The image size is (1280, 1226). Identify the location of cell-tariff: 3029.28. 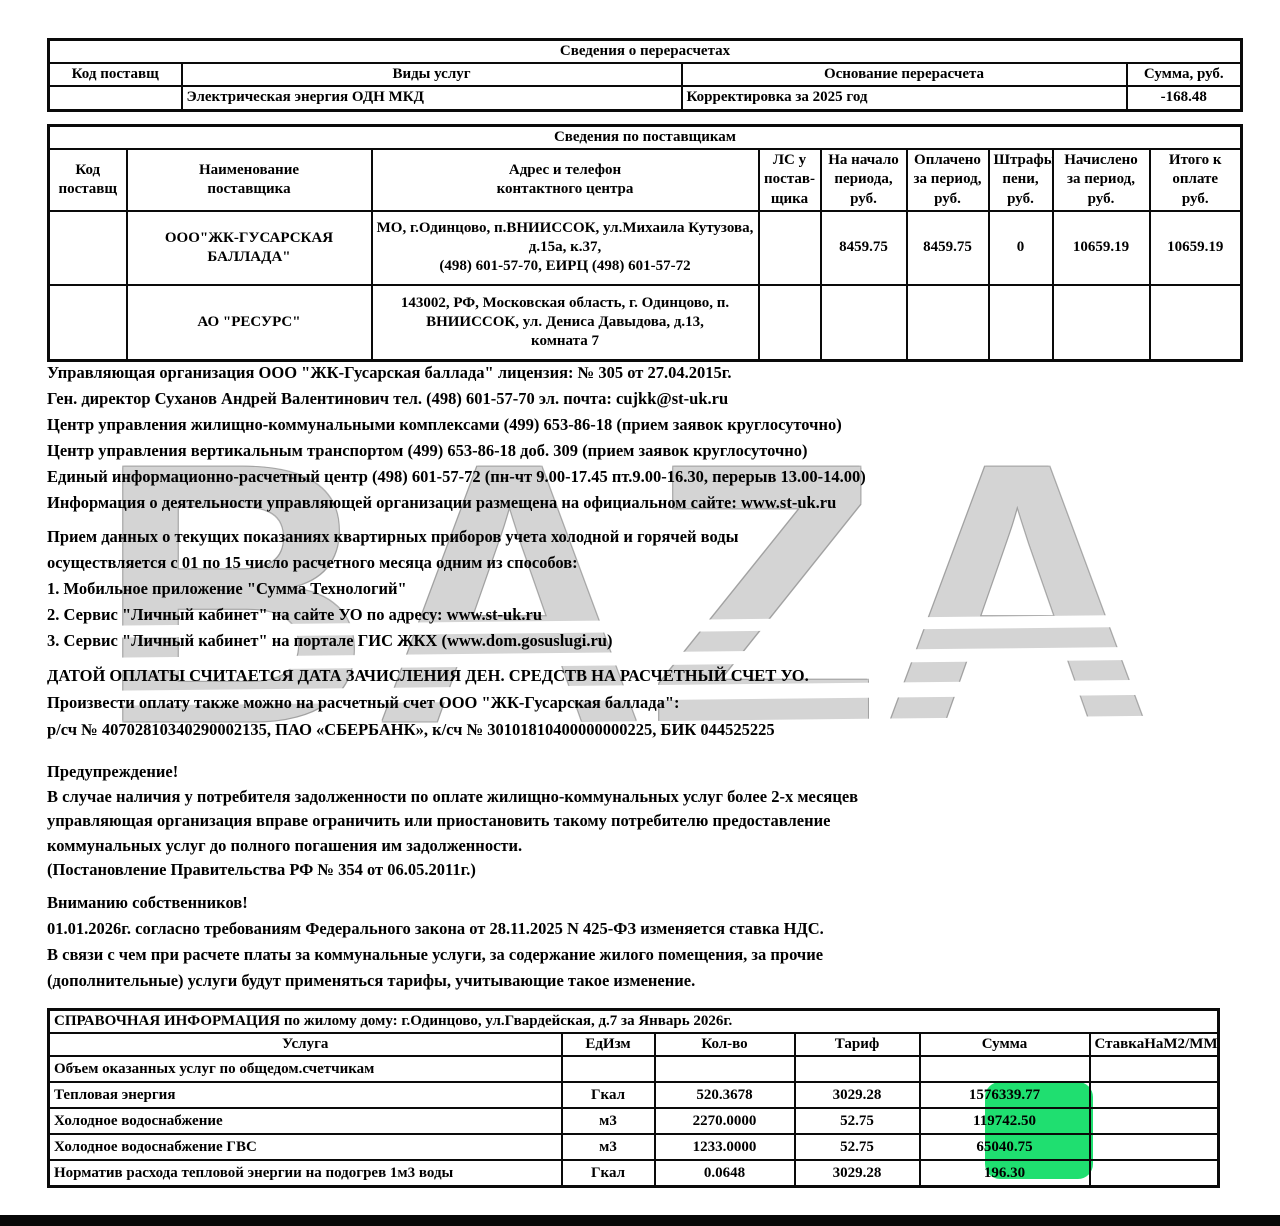
(857, 1095).